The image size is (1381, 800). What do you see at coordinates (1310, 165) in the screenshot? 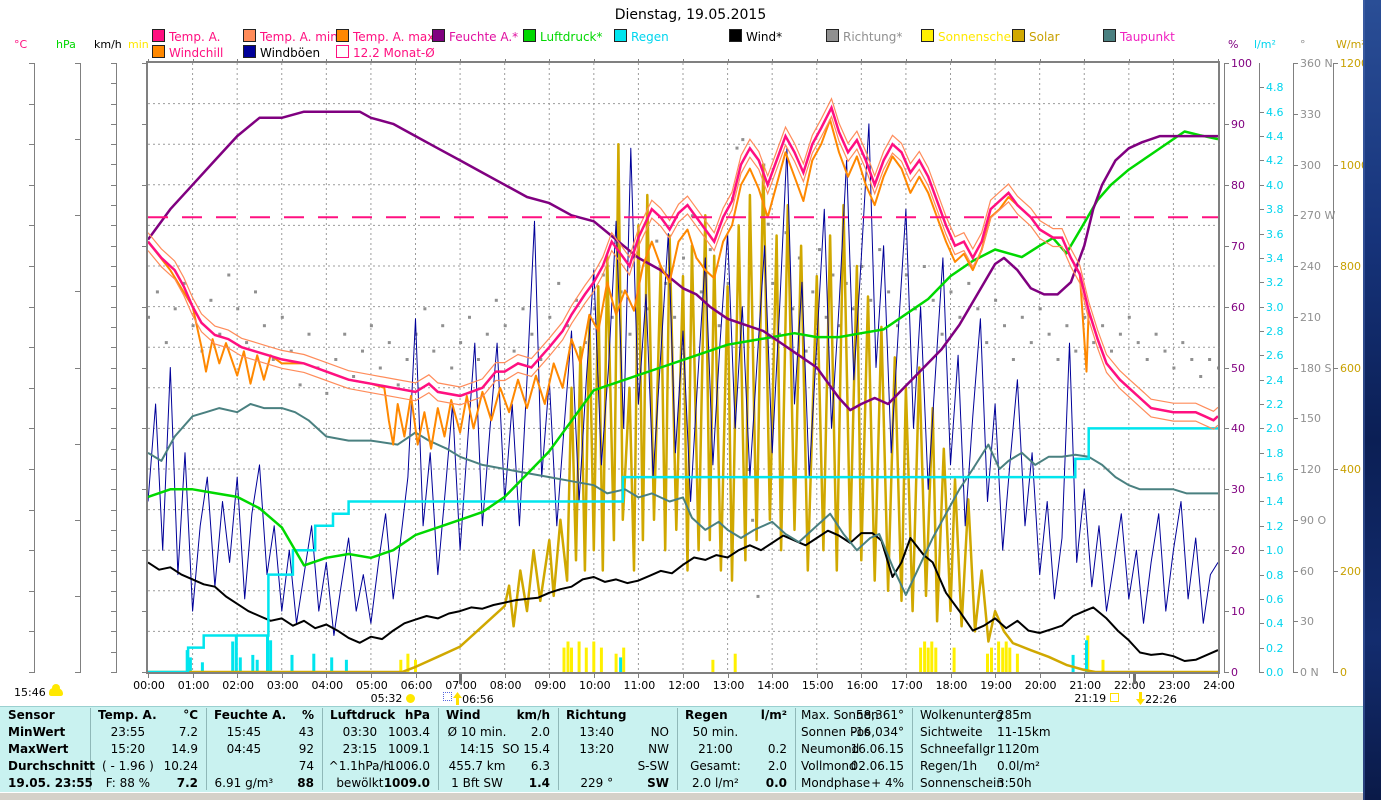
I see `tick-label: 300` at bounding box center [1310, 165].